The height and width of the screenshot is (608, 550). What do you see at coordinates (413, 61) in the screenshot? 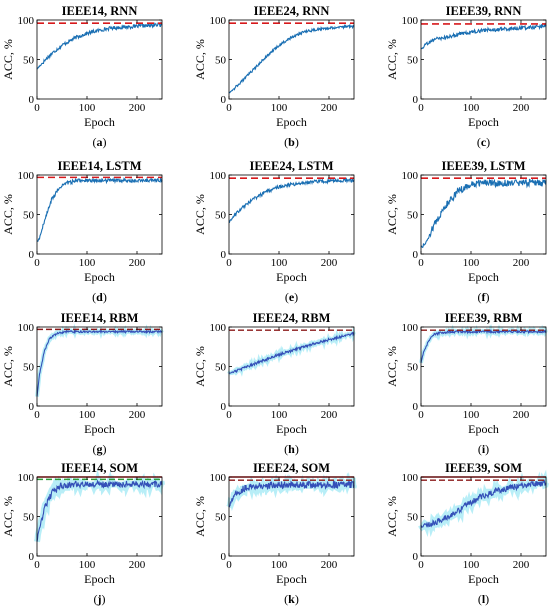
I see `chart-2-ytick-label-1: 50` at bounding box center [413, 61].